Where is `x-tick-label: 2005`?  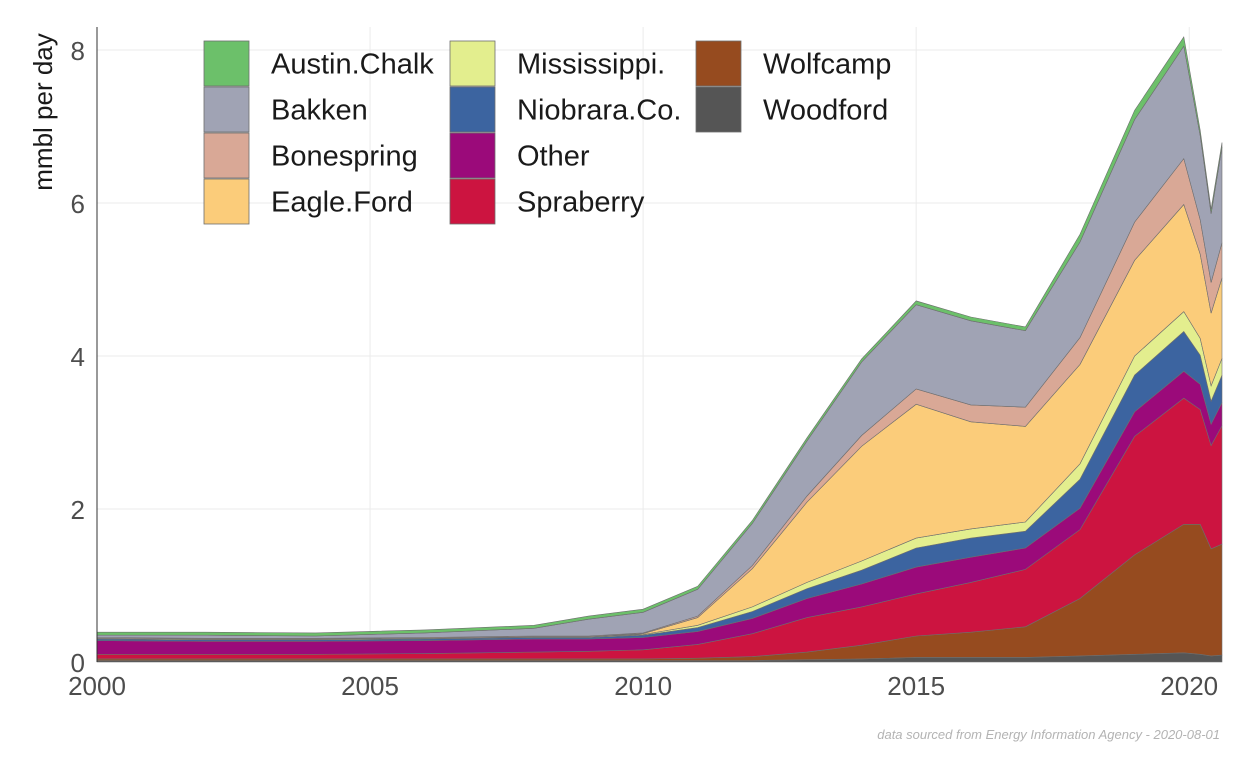 x-tick-label: 2005 is located at coordinates (370, 686).